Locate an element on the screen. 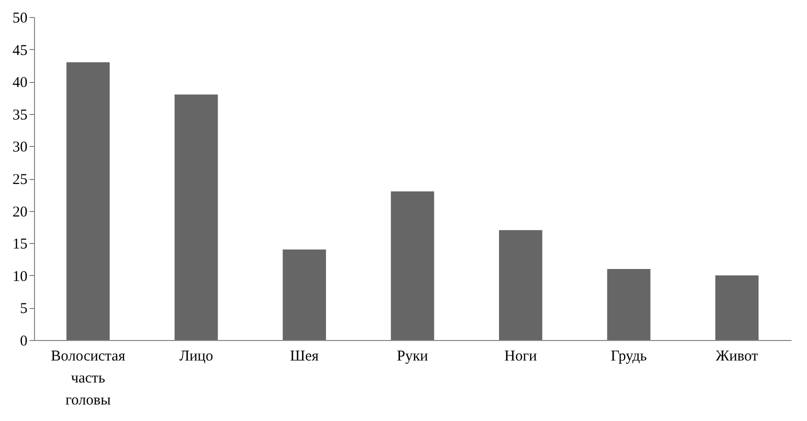 The width and height of the screenshot is (807, 421). y-tick-label: 15 is located at coordinates (20, 244).